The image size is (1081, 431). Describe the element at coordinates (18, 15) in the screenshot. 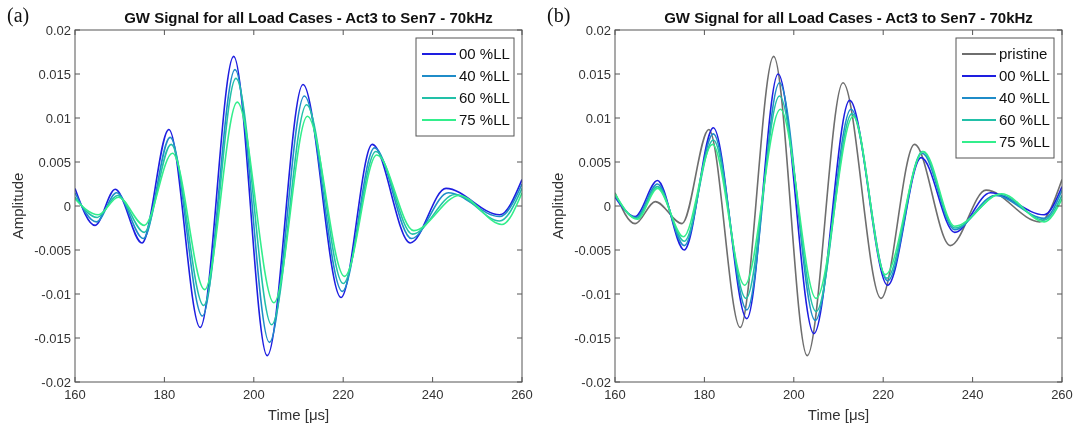

I see `text: (a)` at that location.